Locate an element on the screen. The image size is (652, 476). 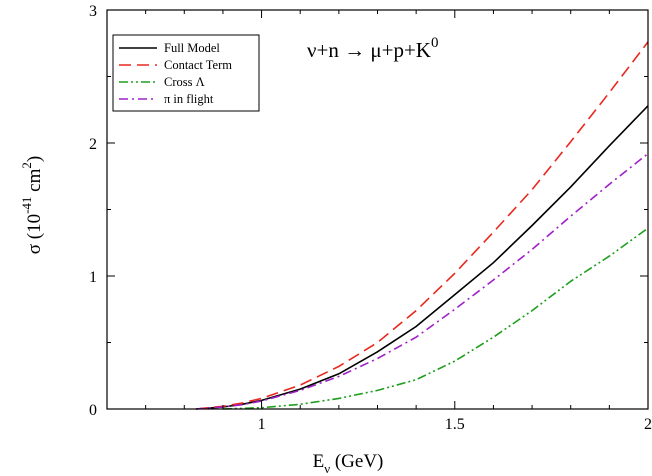
title-mu: μ is located at coordinates (375, 50).